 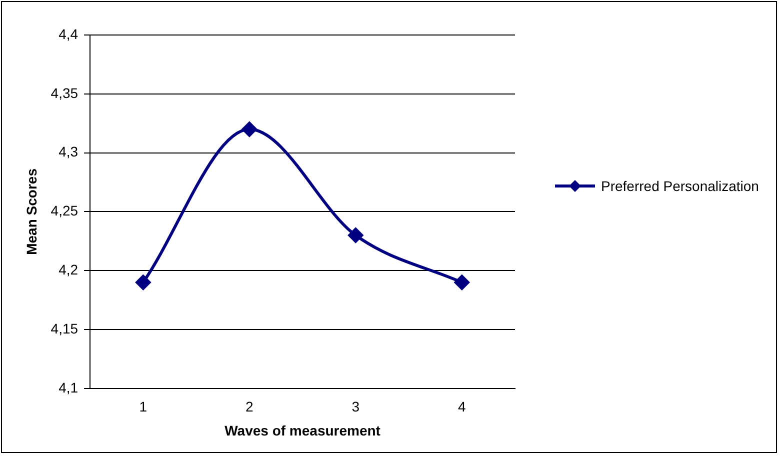 I want to click on x-tick-label: 1, so click(x=143, y=406).